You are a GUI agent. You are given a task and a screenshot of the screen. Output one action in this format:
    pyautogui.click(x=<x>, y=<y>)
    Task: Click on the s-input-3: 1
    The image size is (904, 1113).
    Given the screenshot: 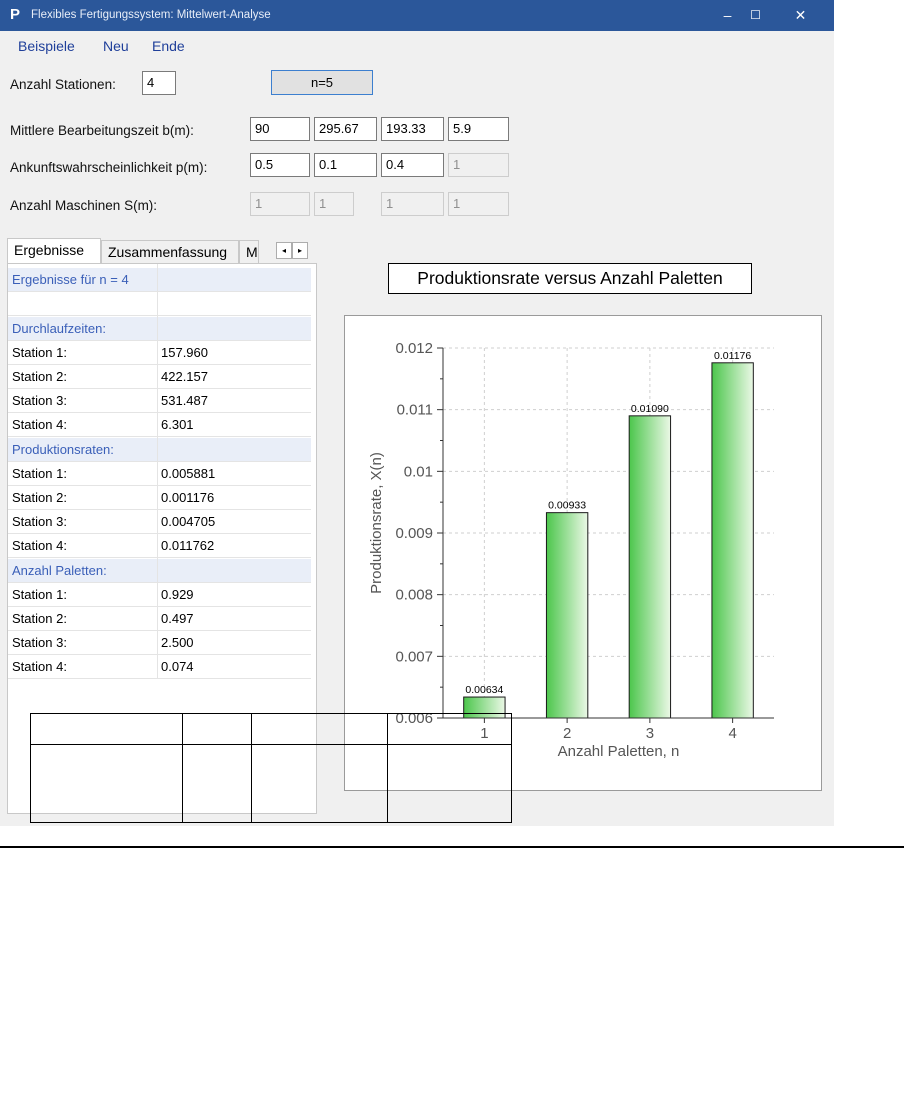 What is the action you would take?
    pyautogui.click(x=412, y=204)
    